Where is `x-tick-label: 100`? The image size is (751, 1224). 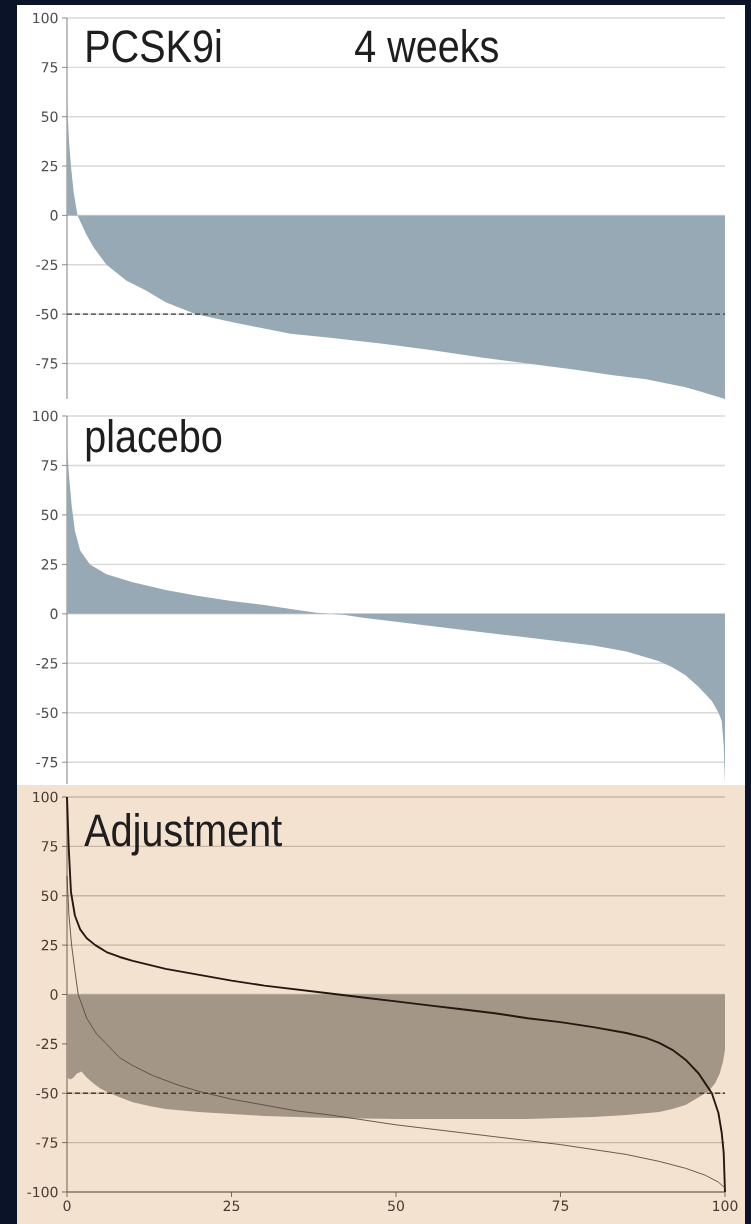
x-tick-label: 100 is located at coordinates (725, 1206).